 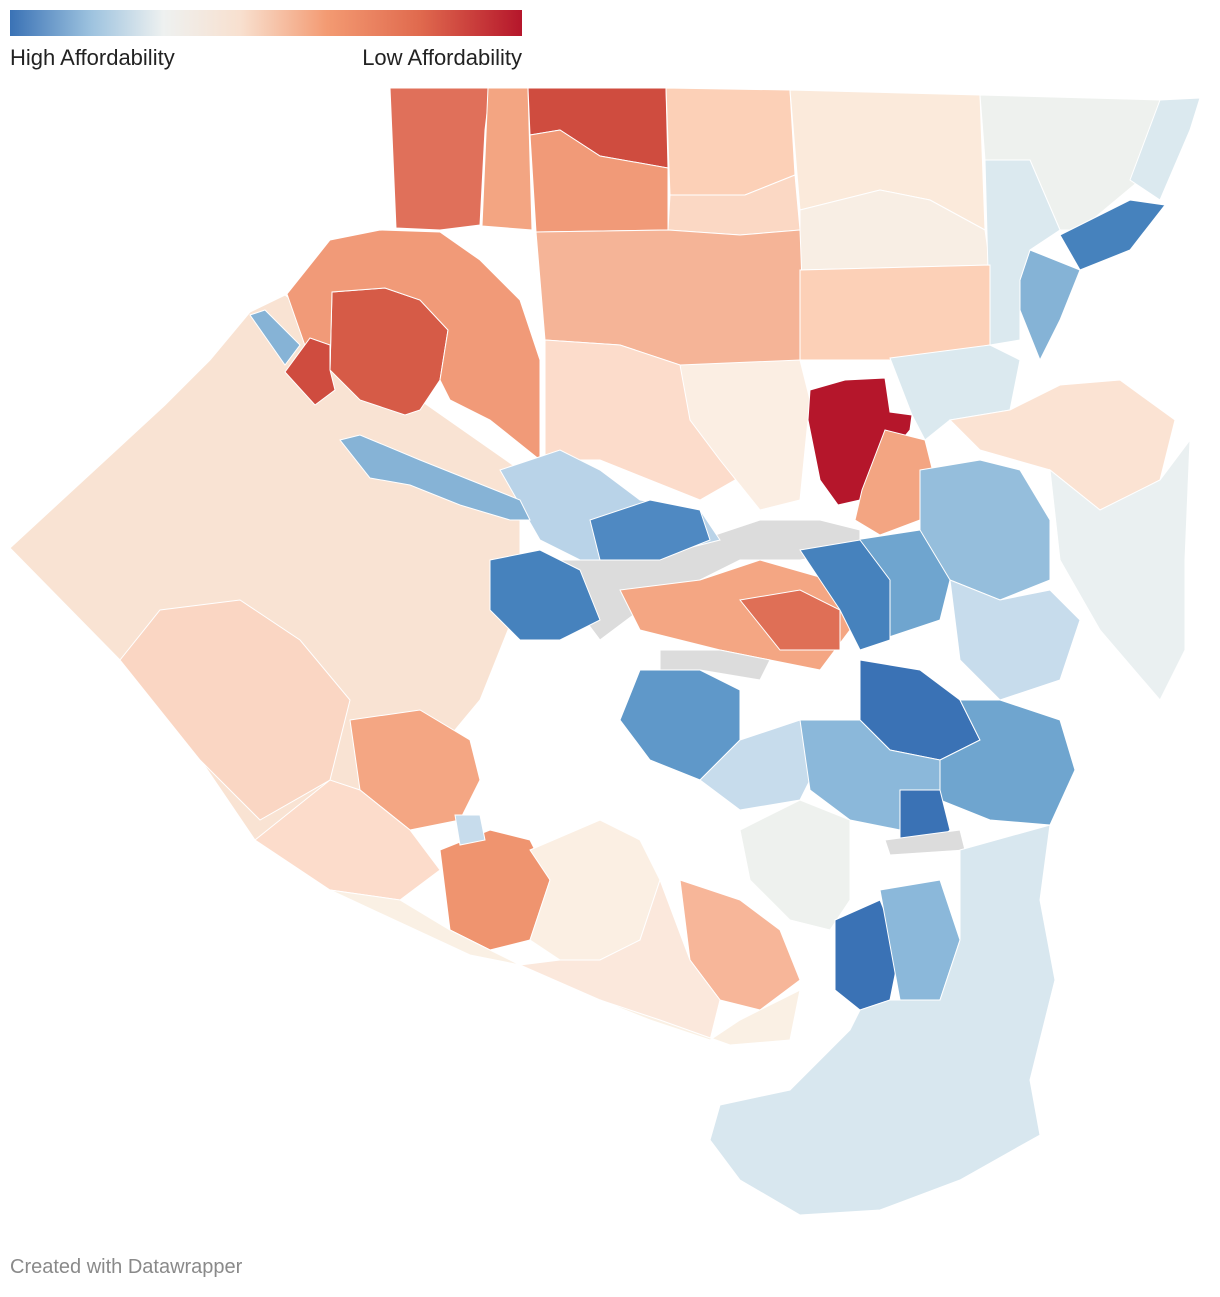 What do you see at coordinates (425, 927) in the screenshot?
I see `region-southwest-cream-a` at bounding box center [425, 927].